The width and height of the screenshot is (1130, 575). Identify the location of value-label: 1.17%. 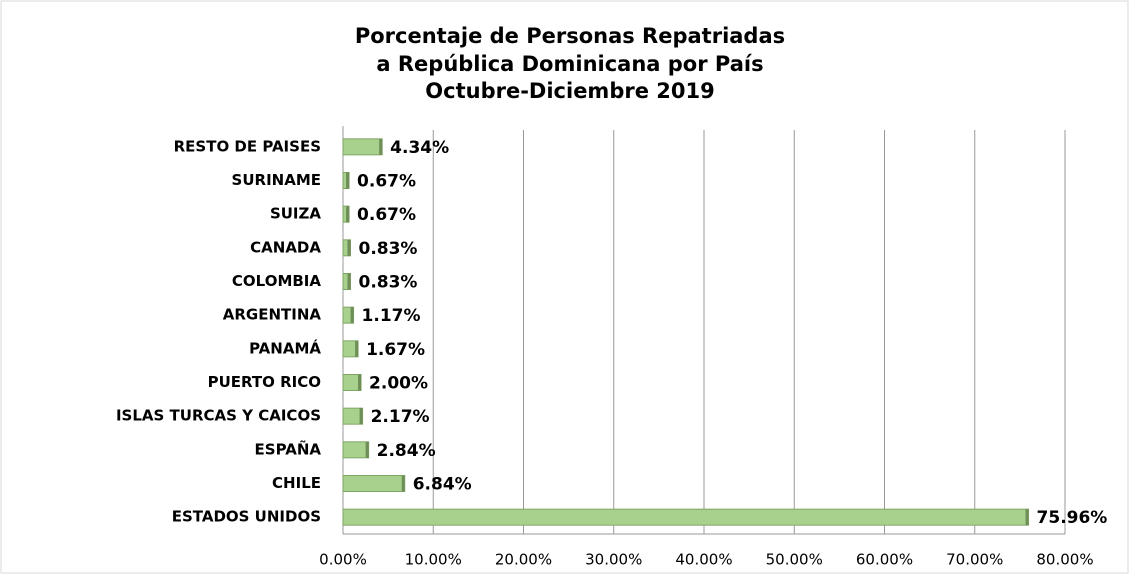
(391, 316).